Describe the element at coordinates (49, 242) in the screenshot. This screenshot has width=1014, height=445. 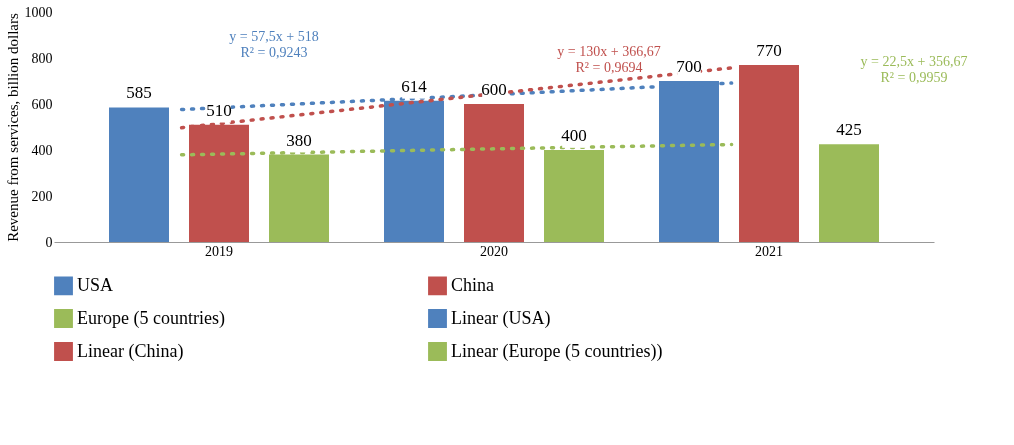
I see `y-tick-label: 0` at that location.